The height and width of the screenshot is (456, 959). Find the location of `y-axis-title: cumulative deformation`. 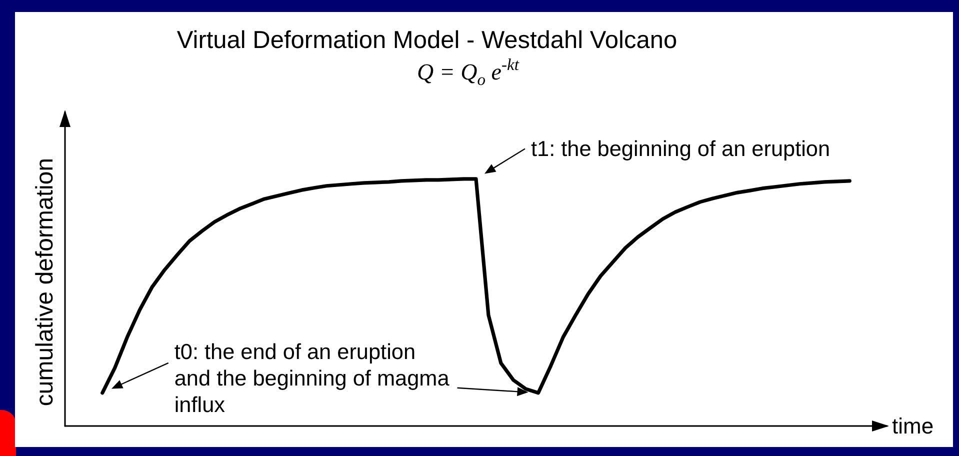

y-axis-title: cumulative deformation is located at coordinates (45, 282).